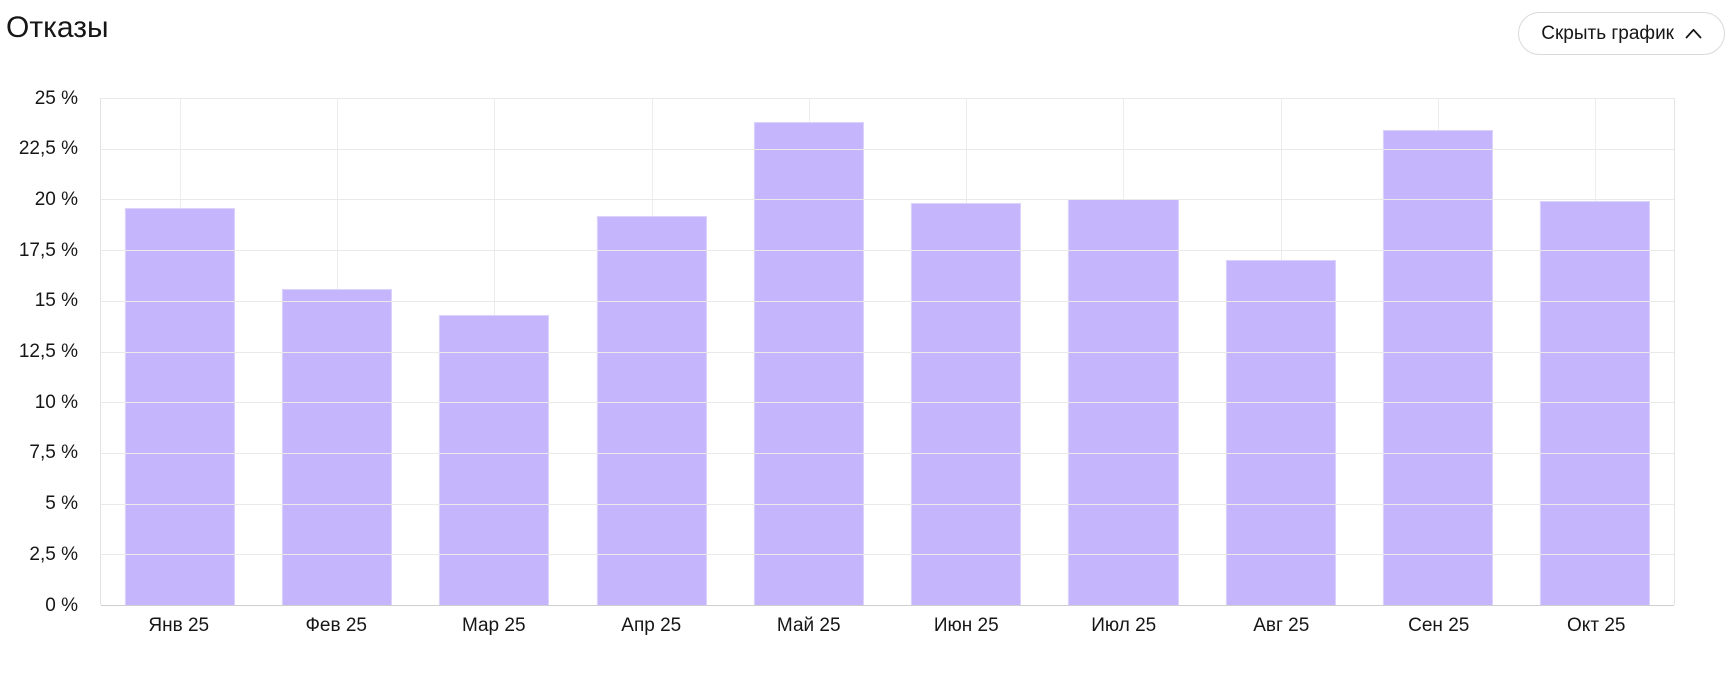 Image resolution: width=1733 pixels, height=697 pixels. What do you see at coordinates (53, 554) in the screenshot?
I see `y-tick-label: 2,5 %` at bounding box center [53, 554].